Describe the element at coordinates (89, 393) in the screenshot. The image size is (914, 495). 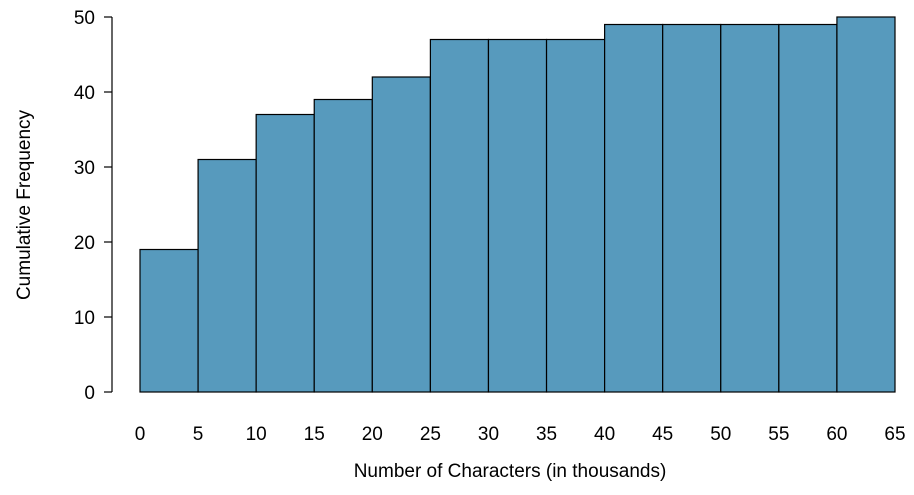
I see `y-tick-label-0: 0` at that location.